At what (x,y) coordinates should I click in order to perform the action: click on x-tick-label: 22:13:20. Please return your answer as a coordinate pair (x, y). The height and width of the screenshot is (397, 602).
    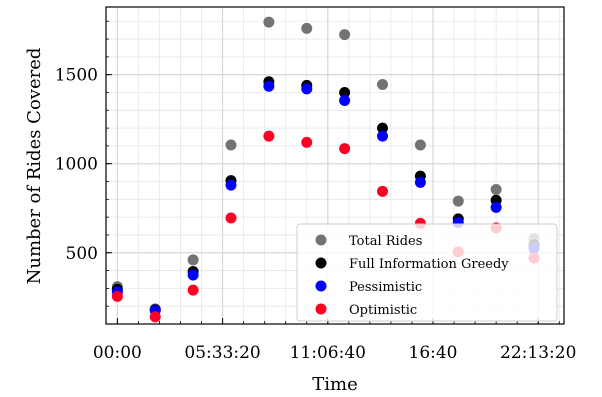
    Looking at the image, I should click on (538, 353).